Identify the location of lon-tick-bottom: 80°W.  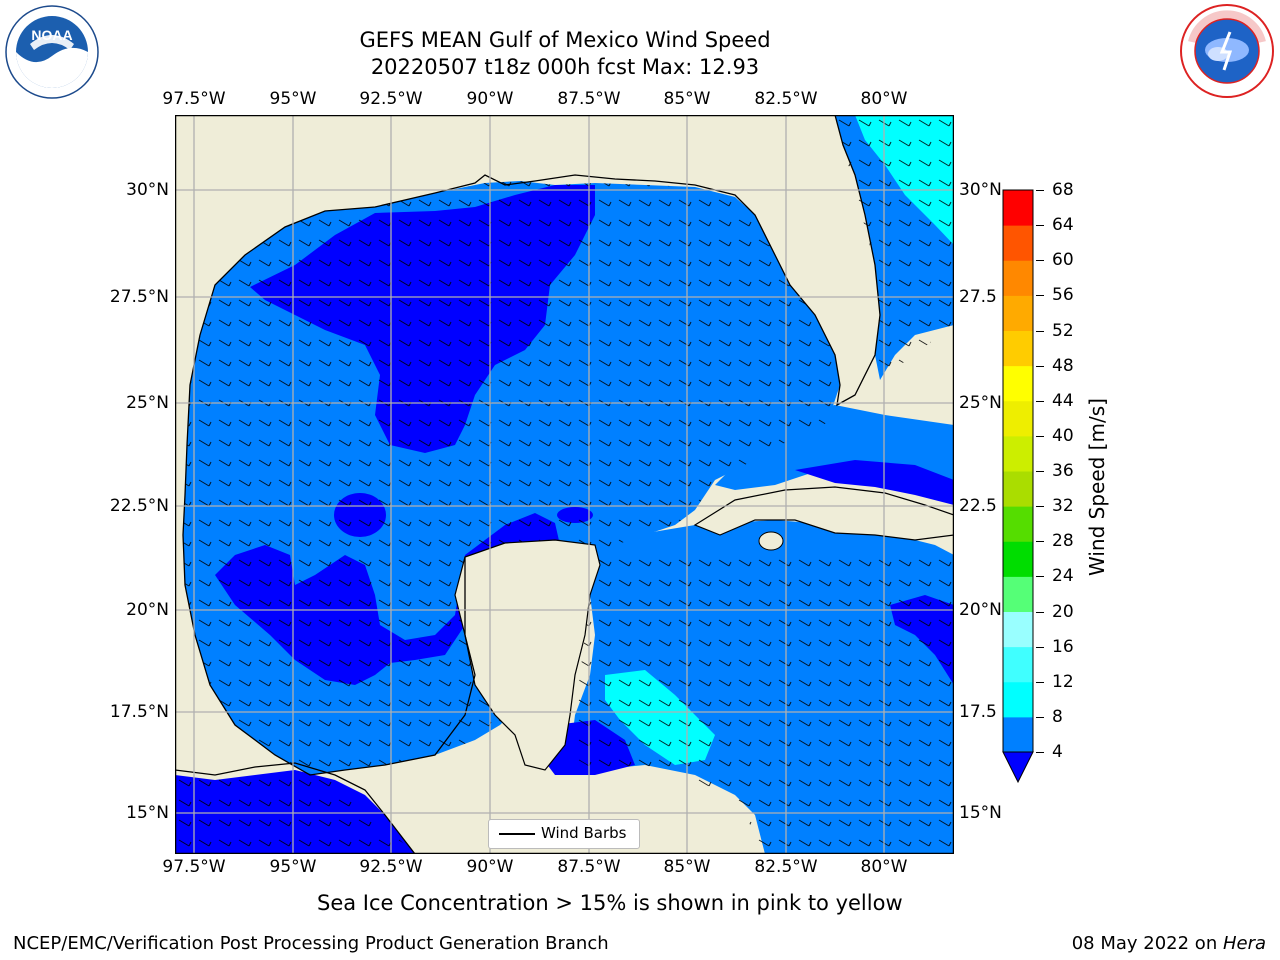
(884, 867).